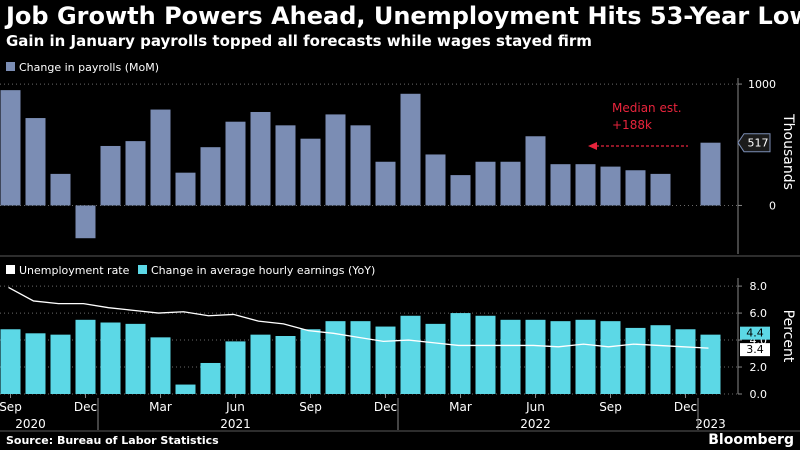 This screenshot has height=450, width=800. I want to click on y-axis-title: Thousands, so click(788, 151).